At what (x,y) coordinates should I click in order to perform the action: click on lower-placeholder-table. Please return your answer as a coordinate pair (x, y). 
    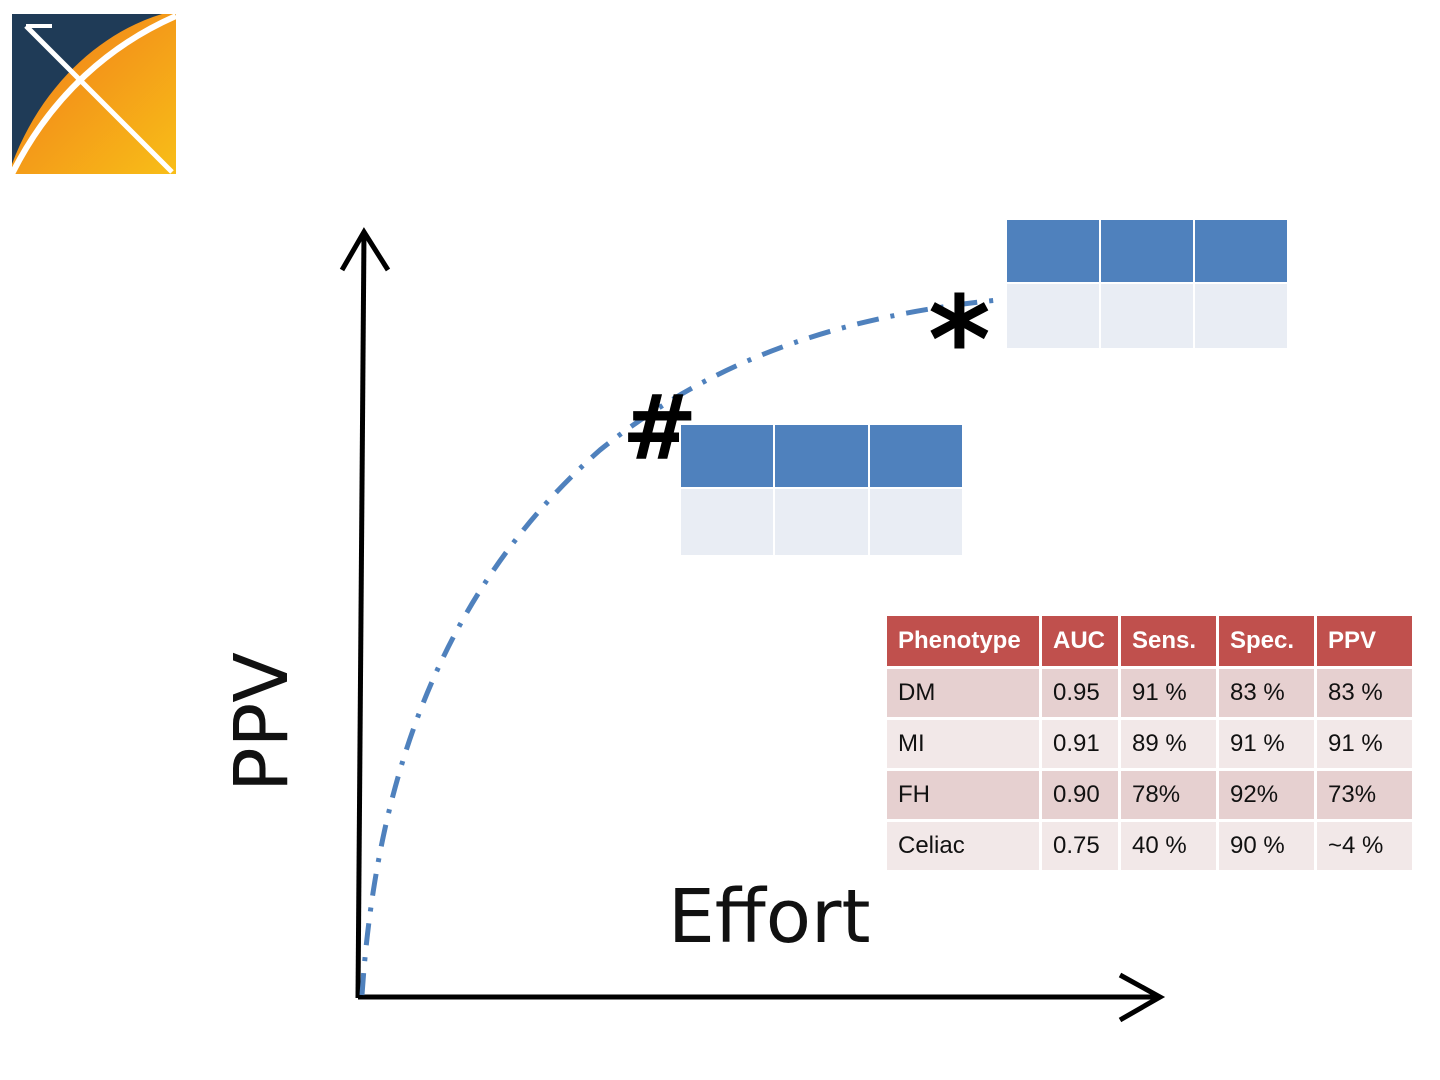
    Looking at the image, I should click on (821, 490).